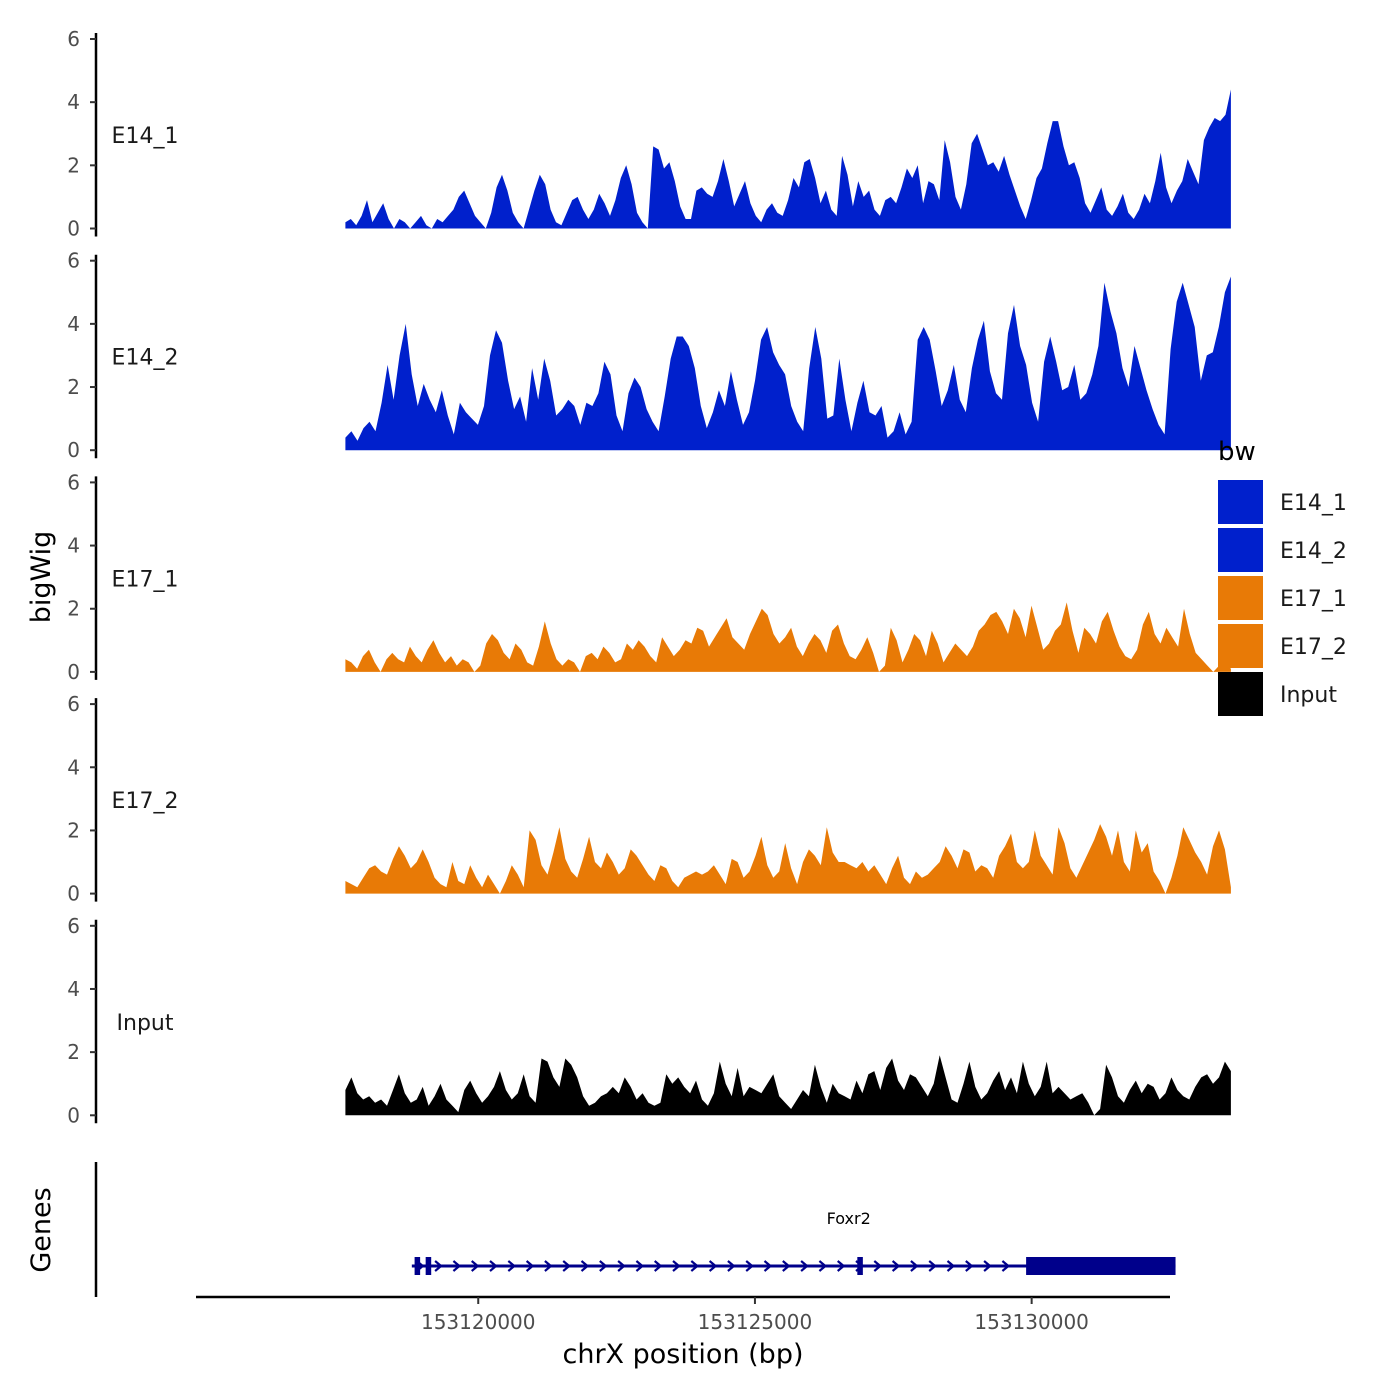 The width and height of the screenshot is (1400, 1400). What do you see at coordinates (1031, 1322) in the screenshot?
I see `x-tick-label: 153130000` at bounding box center [1031, 1322].